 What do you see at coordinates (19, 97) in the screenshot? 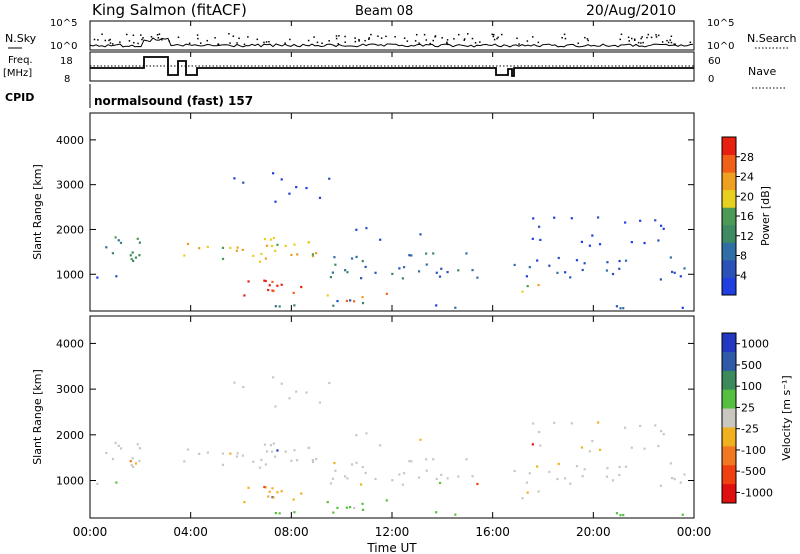
I see `cpid-label: CPID` at bounding box center [19, 97].